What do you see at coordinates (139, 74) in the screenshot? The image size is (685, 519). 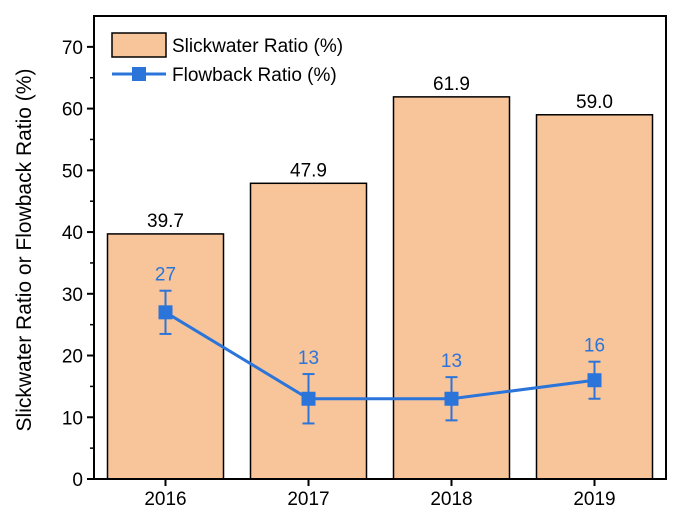 I see `legend-line-marker` at bounding box center [139, 74].